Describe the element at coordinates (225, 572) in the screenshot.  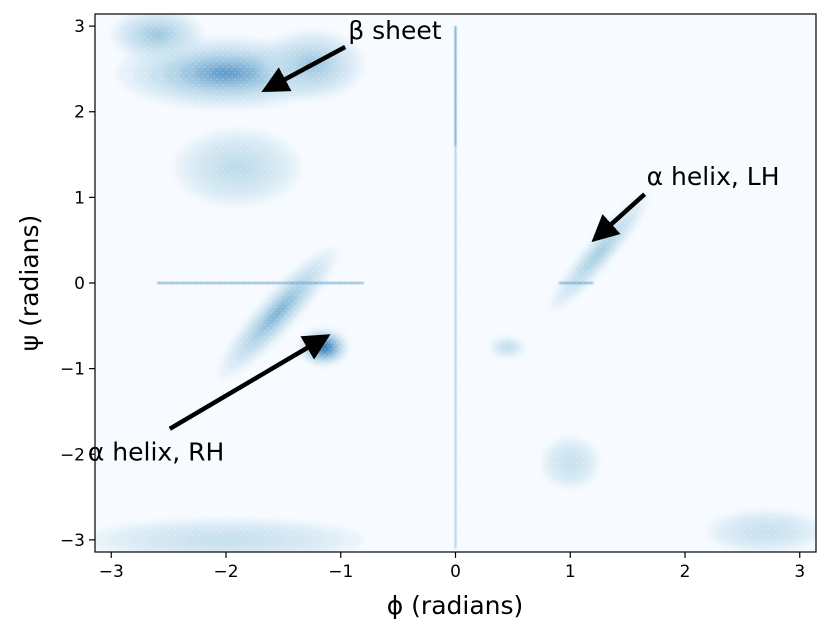
I see `x-tick-label: −2` at that location.